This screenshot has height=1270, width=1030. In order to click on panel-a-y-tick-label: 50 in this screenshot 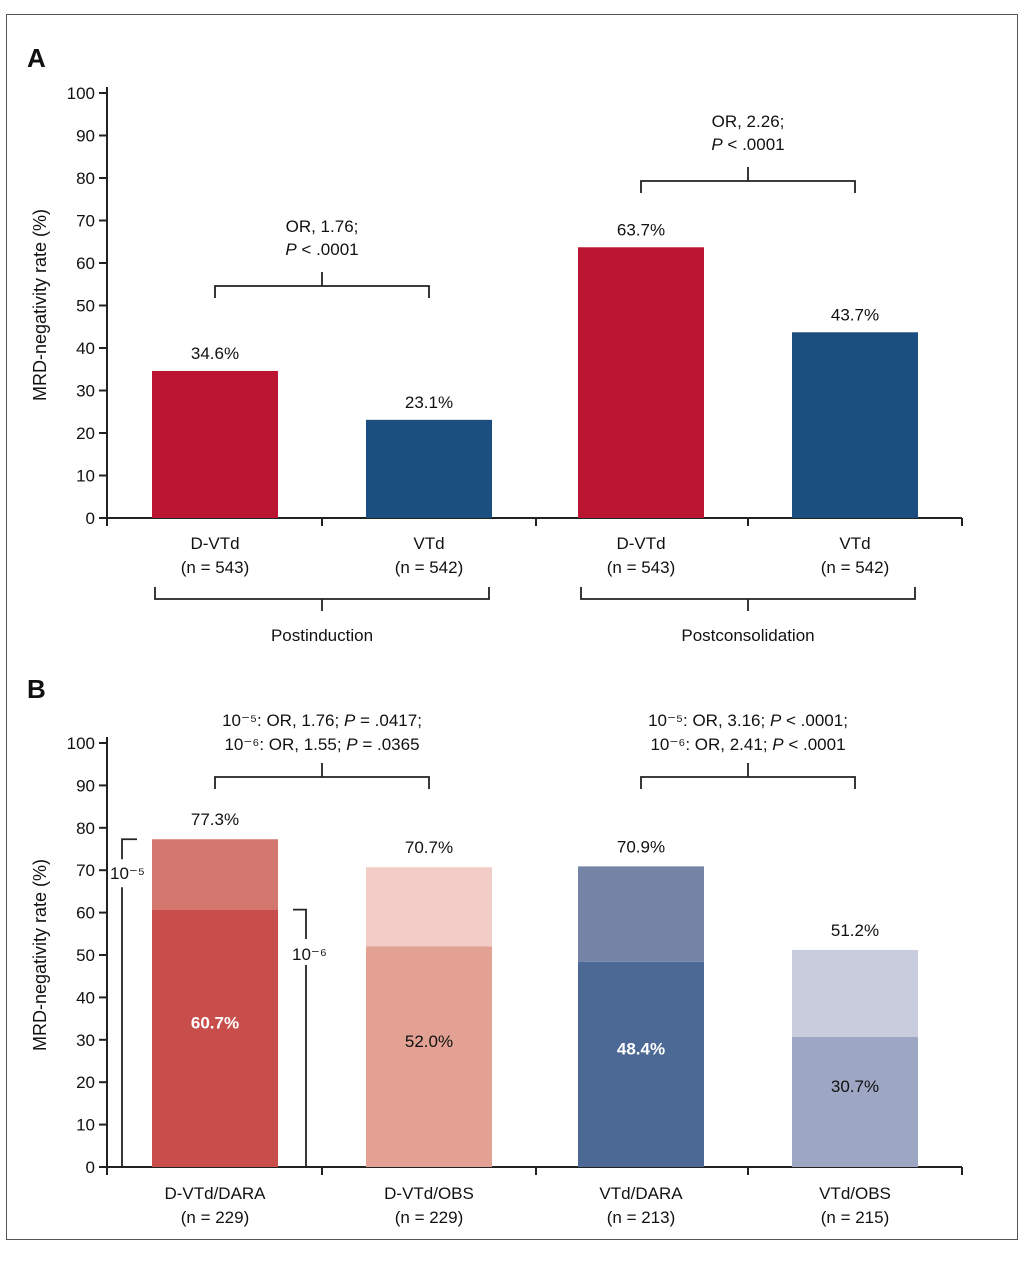, I will do `click(85, 306)`.